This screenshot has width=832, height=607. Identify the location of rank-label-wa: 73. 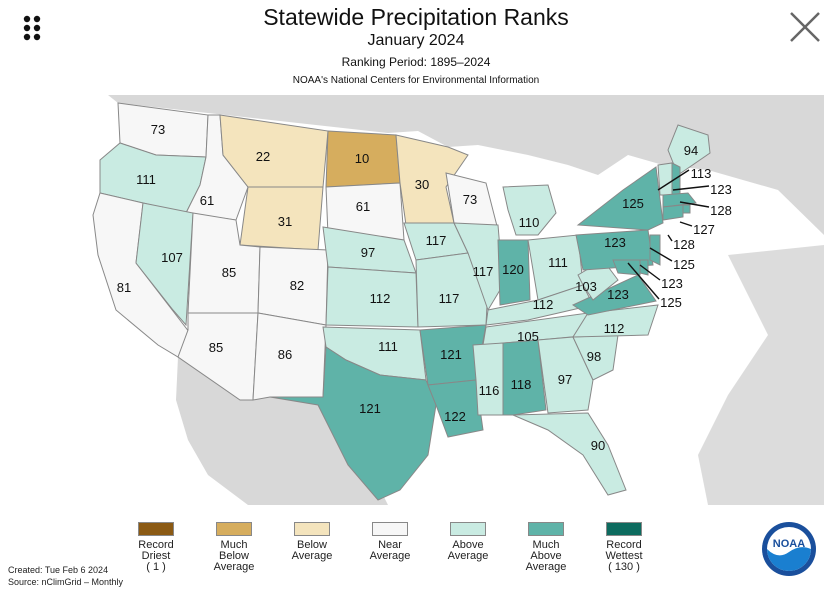
(158, 129).